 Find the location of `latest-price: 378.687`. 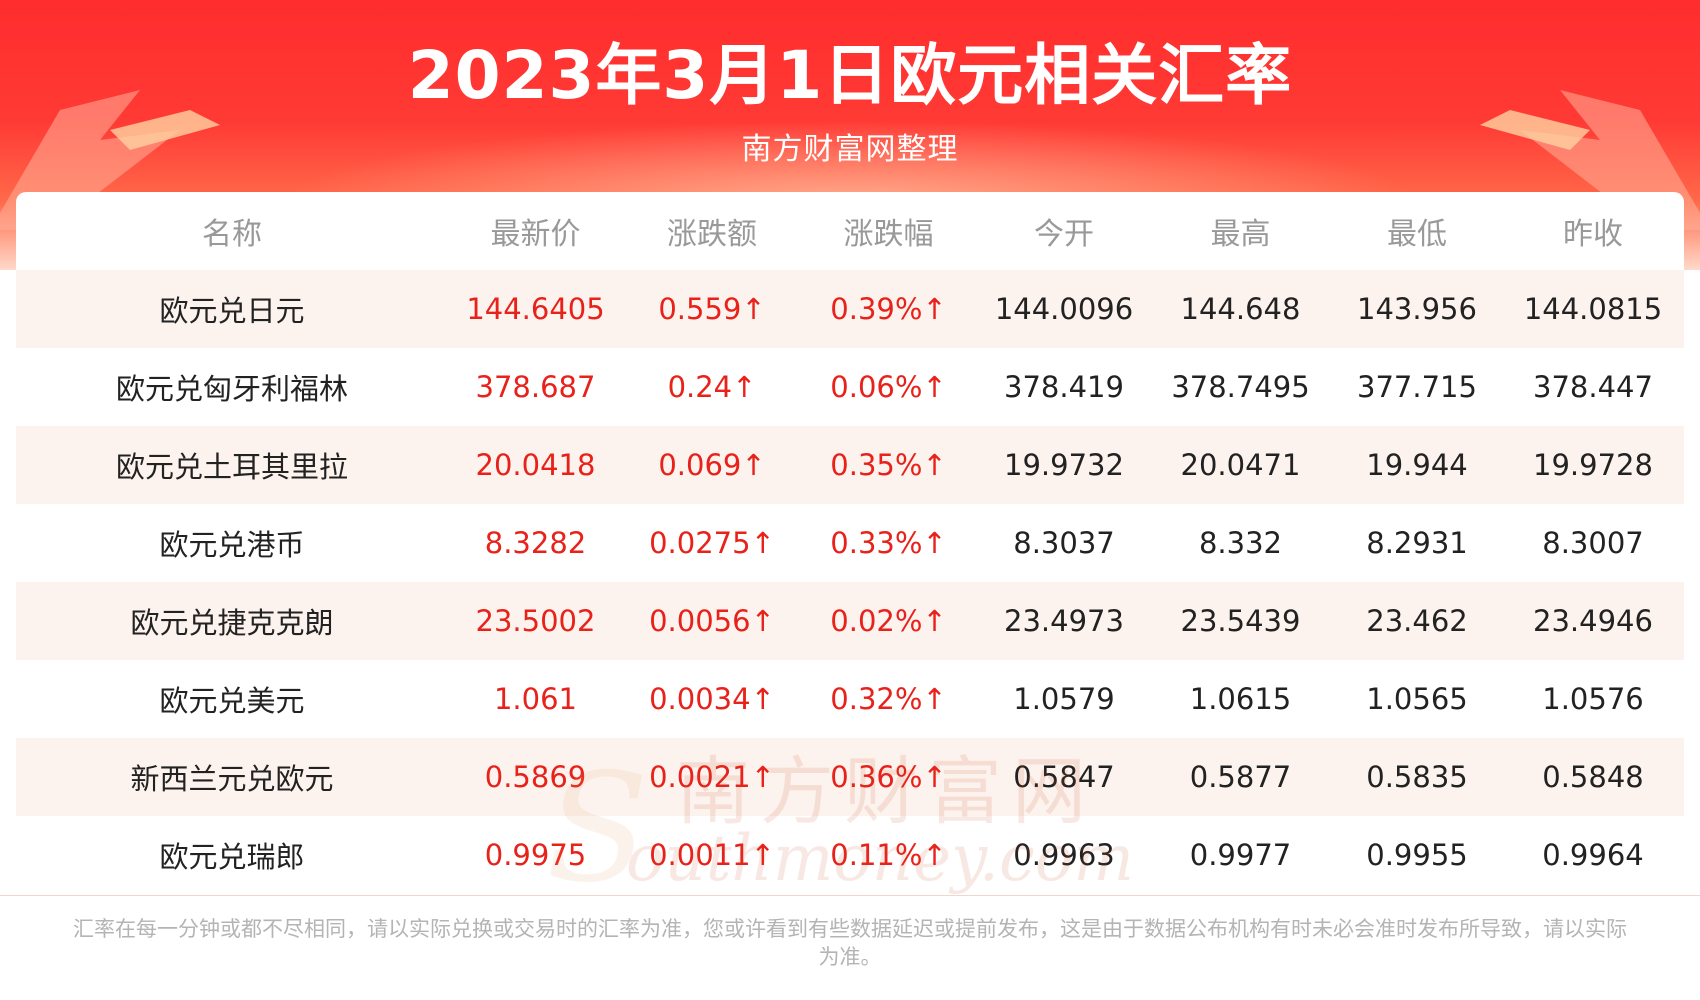

latest-price: 378.687 is located at coordinates (535, 387).